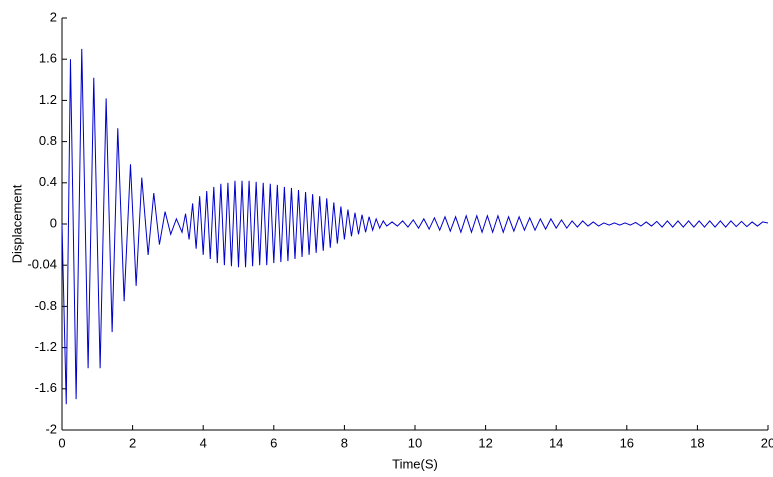  Describe the element at coordinates (46, 305) in the screenshot. I see `y-tick-label: -0.8` at that location.